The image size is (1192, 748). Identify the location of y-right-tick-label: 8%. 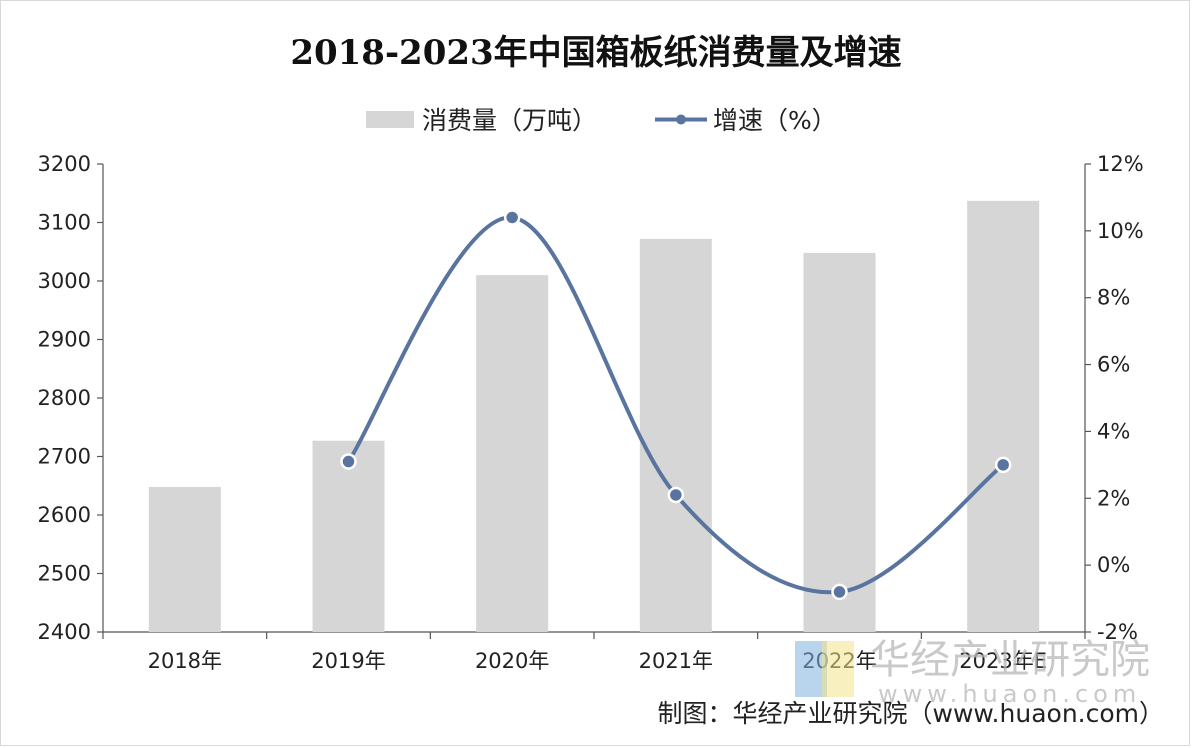
(1113, 298).